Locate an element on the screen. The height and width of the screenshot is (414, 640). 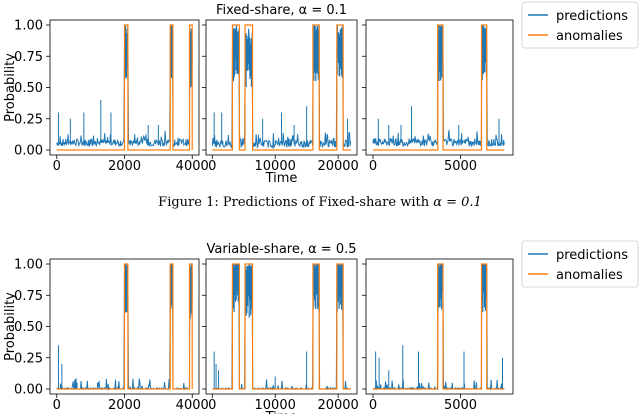
subplot-frame is located at coordinates (281, 326).